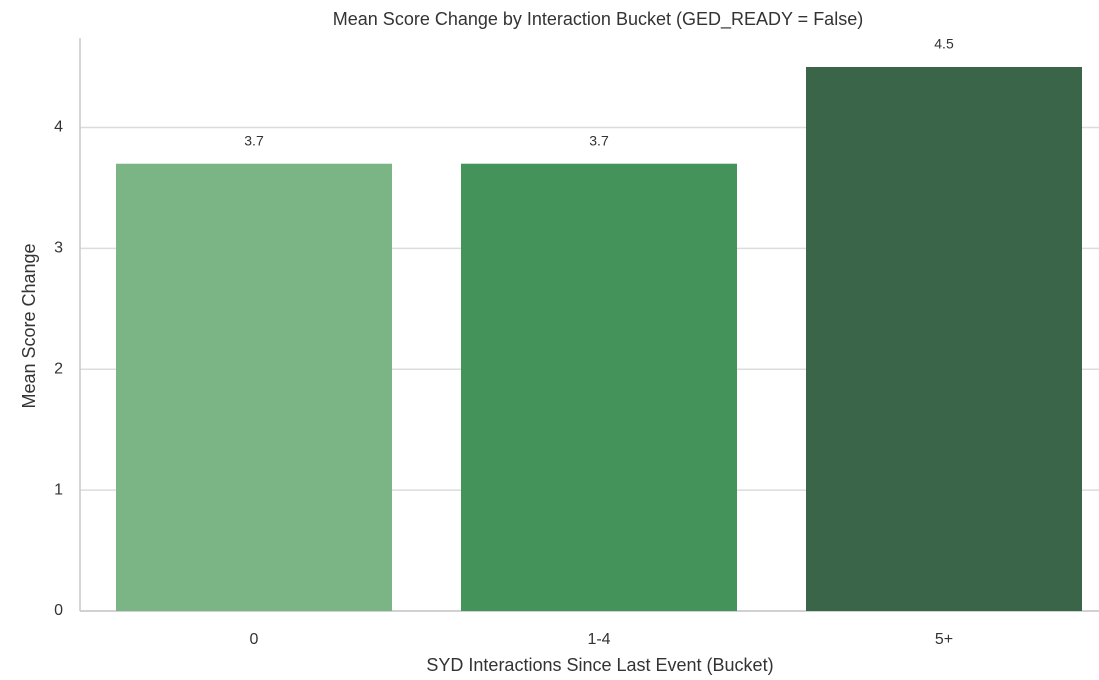 The image size is (1099, 680). Describe the element at coordinates (598, 639) in the screenshot. I see `x-tick-label: 1-4` at that location.